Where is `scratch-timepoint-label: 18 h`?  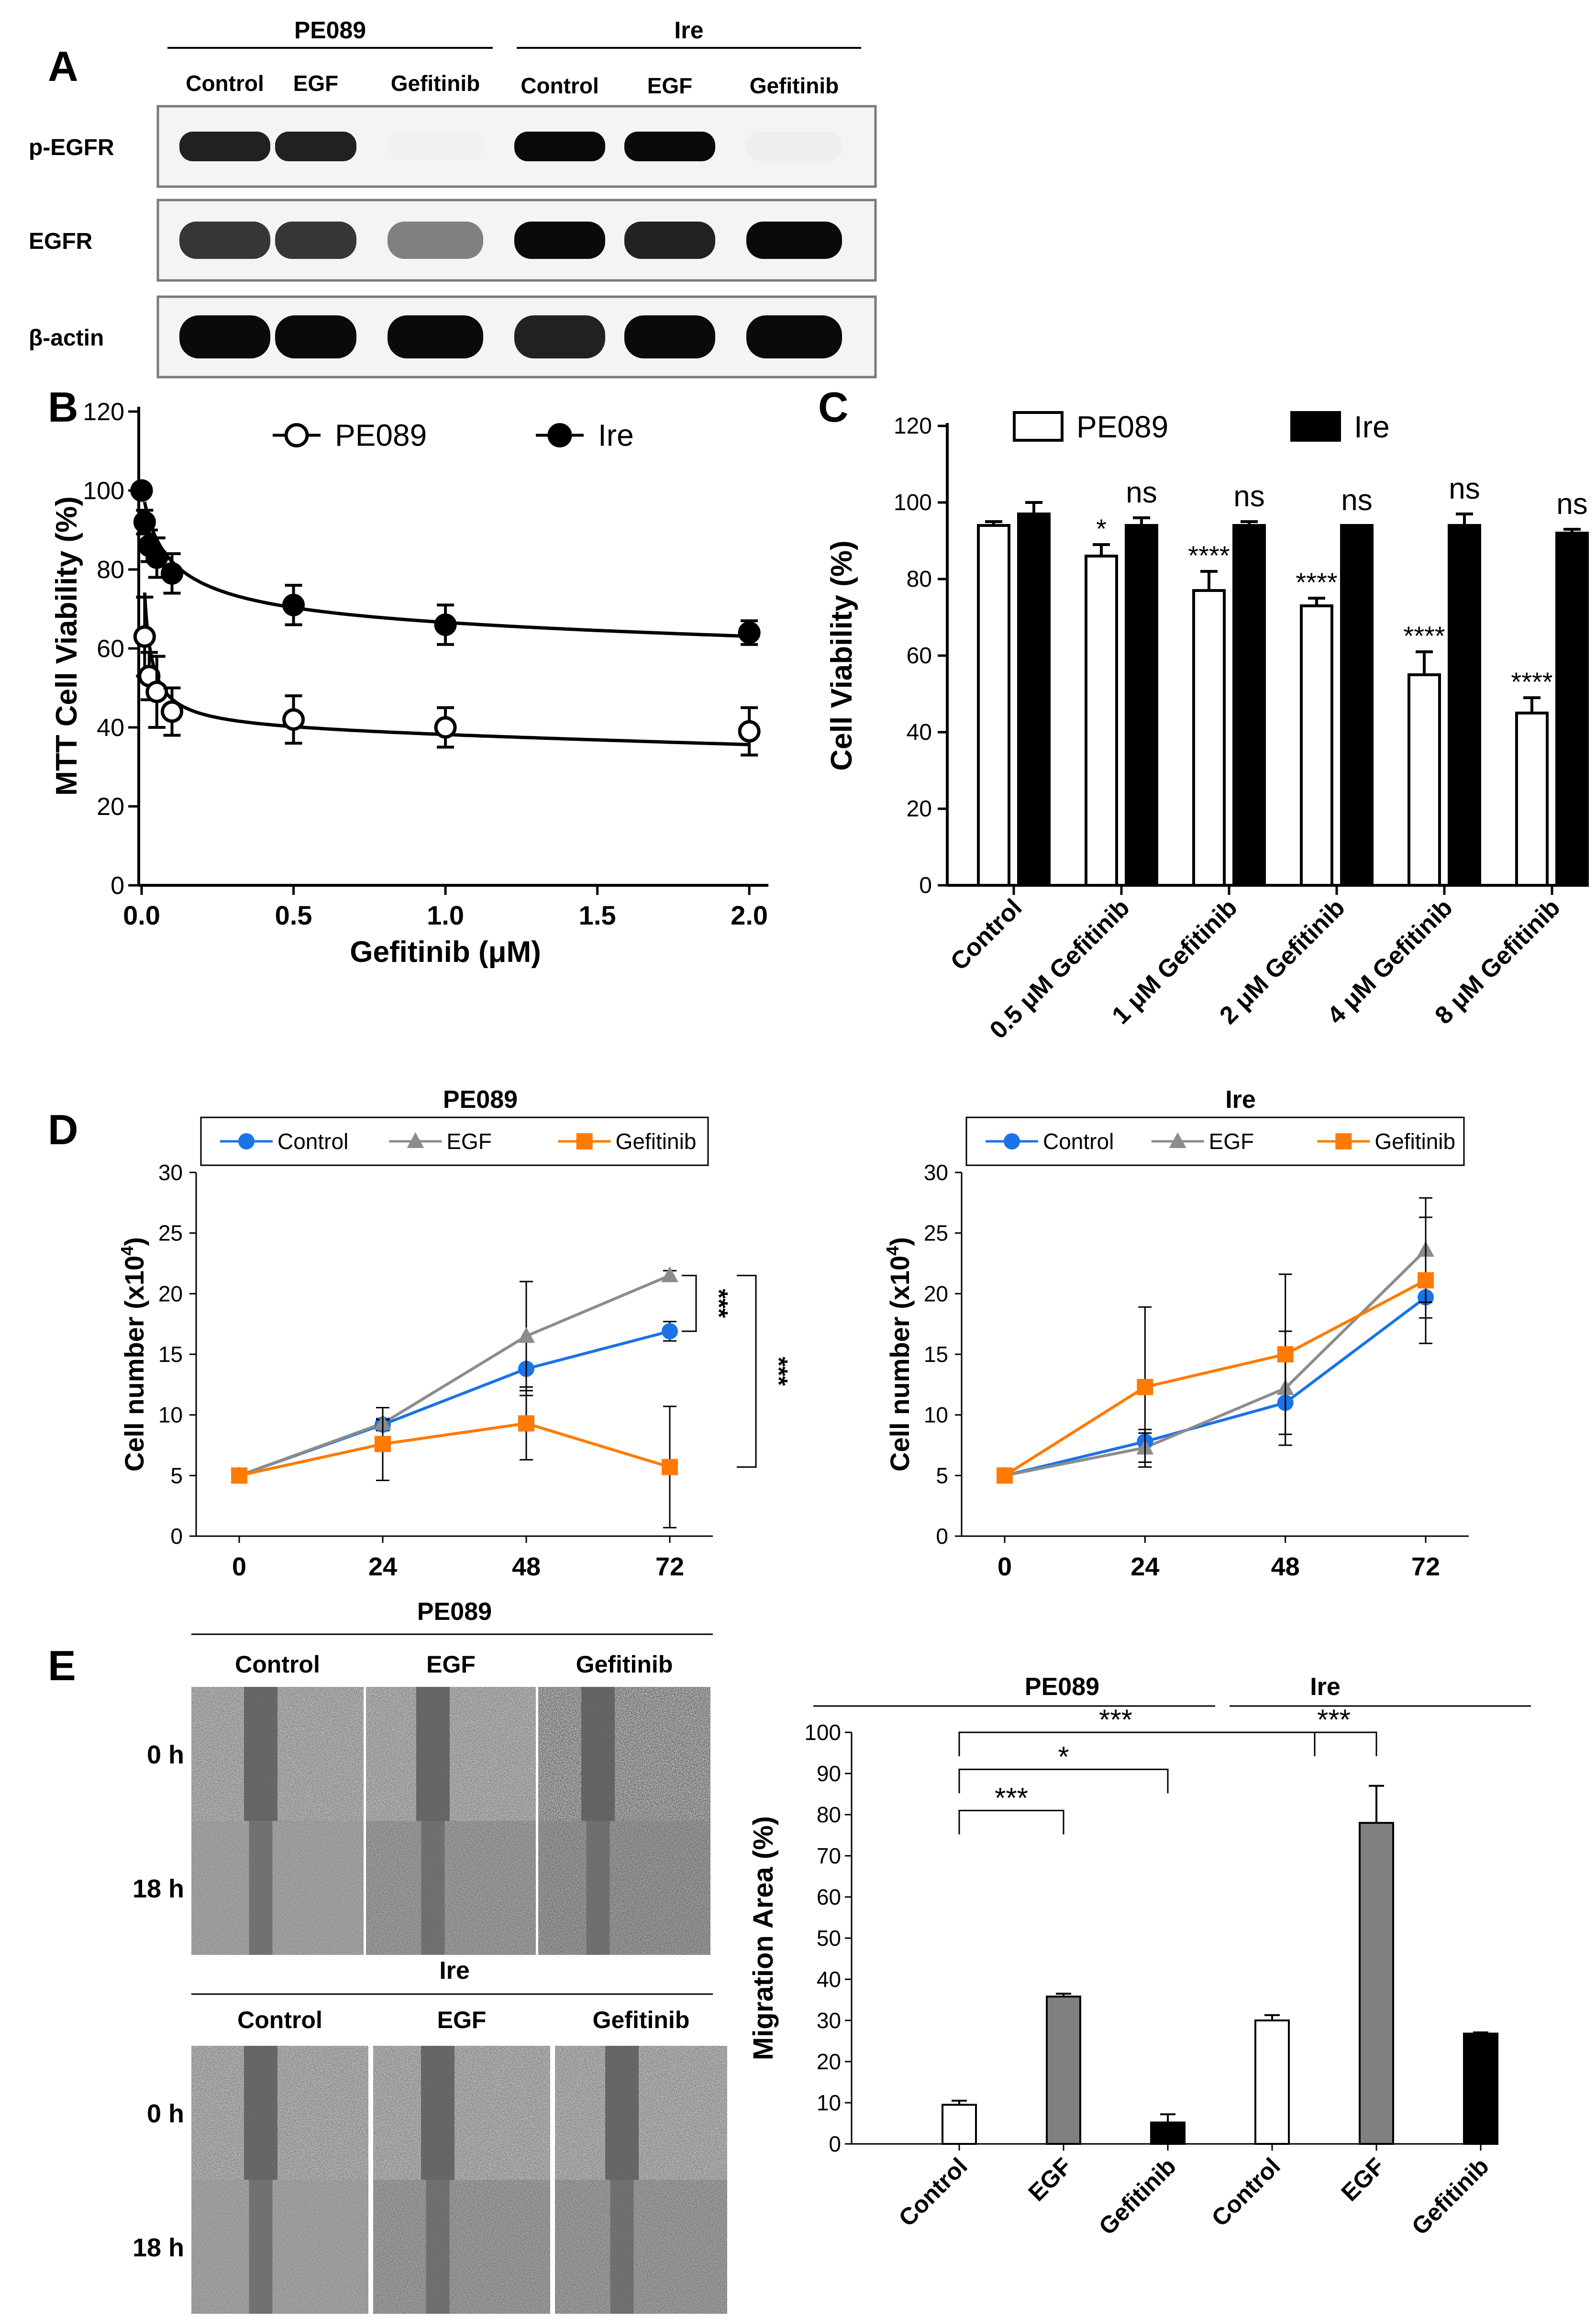 scratch-timepoint-label: 18 h is located at coordinates (159, 1888).